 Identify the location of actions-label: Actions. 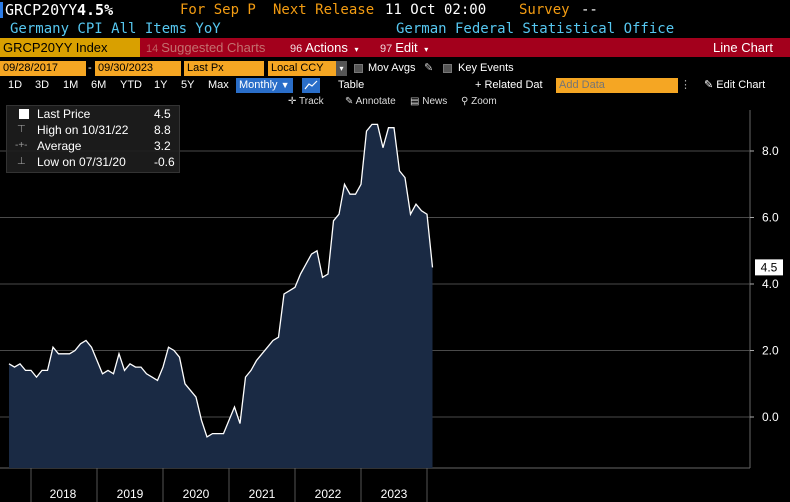
(326, 47).